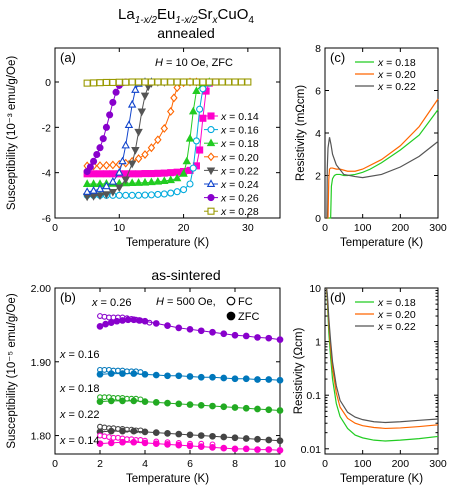 The image size is (453, 495). Describe the element at coordinates (248, 317) in the screenshot. I see `legend-label-zfc: ZFC` at that location.